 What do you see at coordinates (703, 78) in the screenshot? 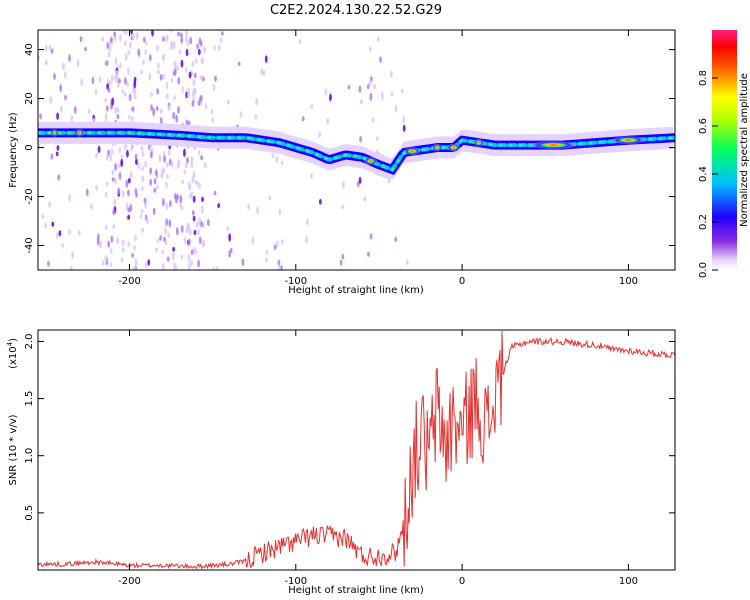
I see `colorbar-tick-label: 0.8` at bounding box center [703, 78].